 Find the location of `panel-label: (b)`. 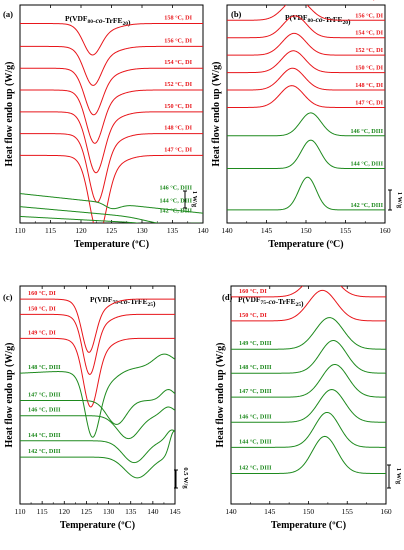

panel-label: (b) is located at coordinates (236, 14).